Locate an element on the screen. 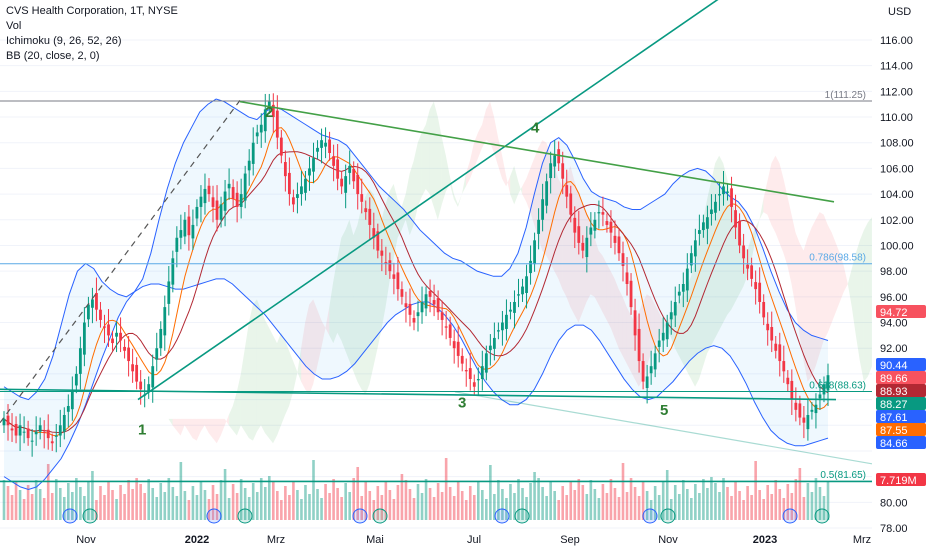  earnings-marker is located at coordinates (522, 516).